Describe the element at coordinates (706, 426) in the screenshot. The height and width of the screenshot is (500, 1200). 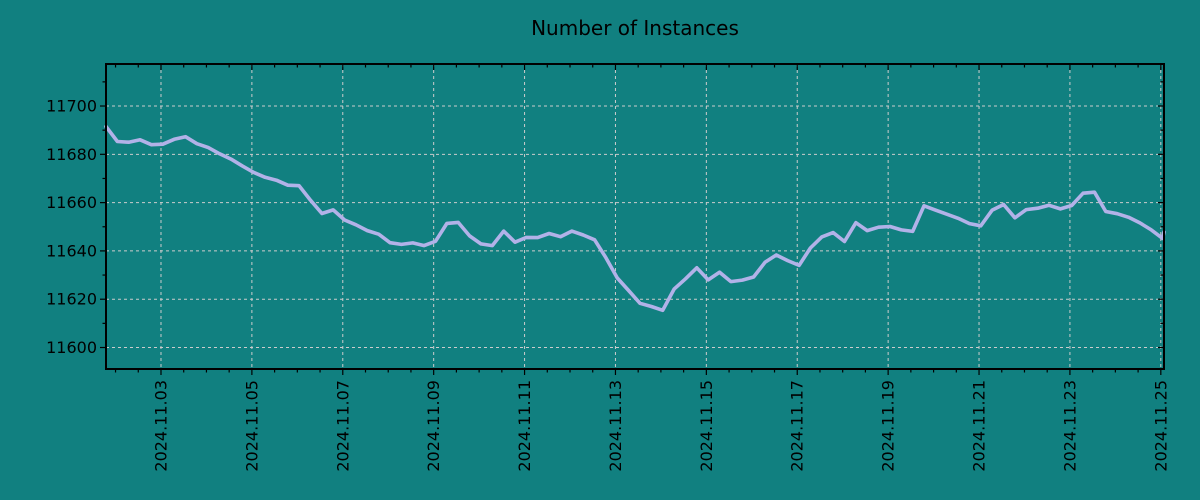
I see `x-tick-label: 2024.11.15` at that location.